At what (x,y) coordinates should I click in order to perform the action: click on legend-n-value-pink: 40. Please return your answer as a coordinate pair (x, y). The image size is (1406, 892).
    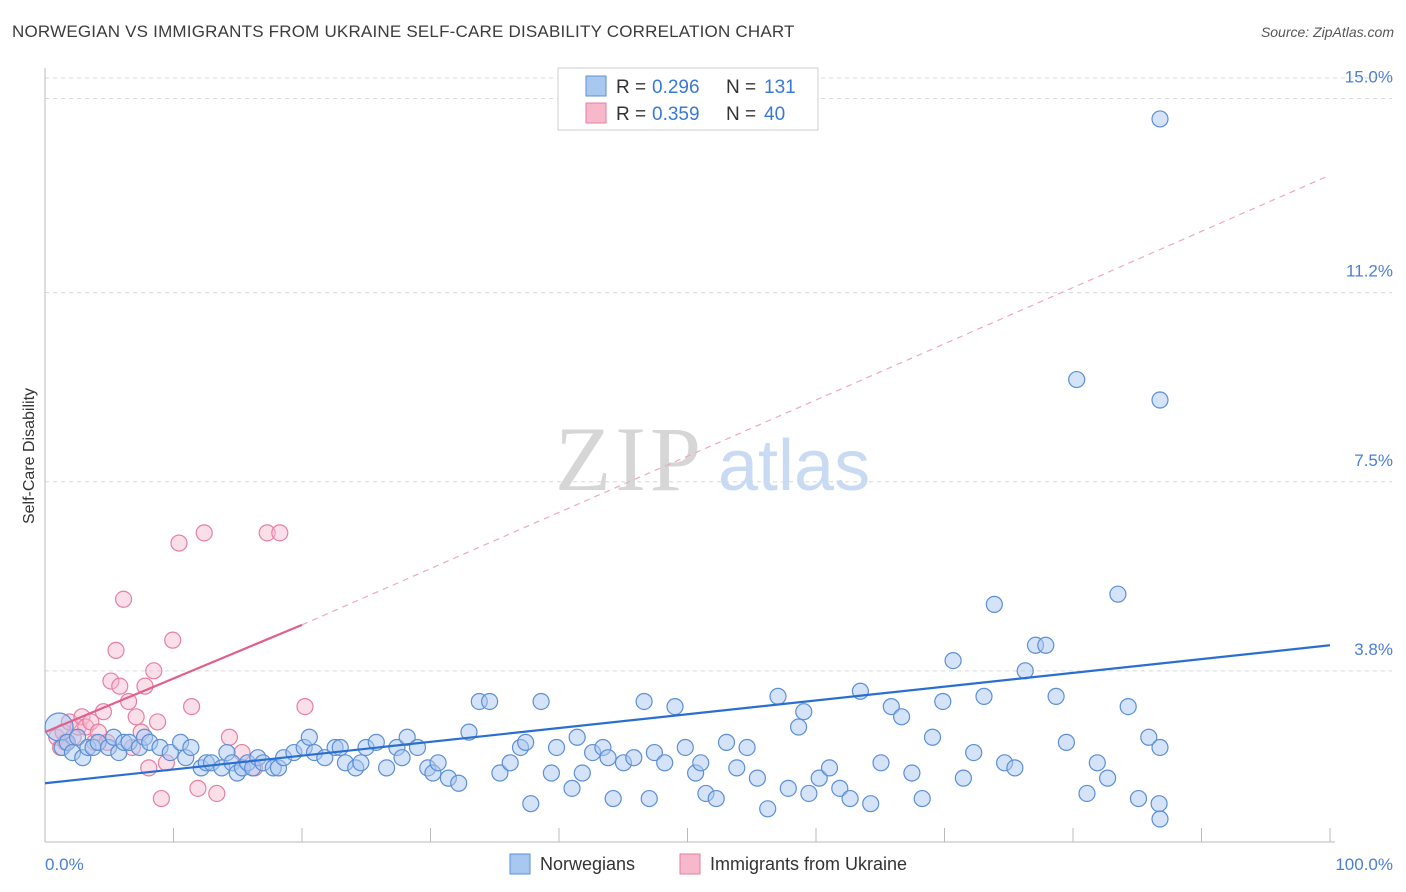
    Looking at the image, I should click on (774, 114).